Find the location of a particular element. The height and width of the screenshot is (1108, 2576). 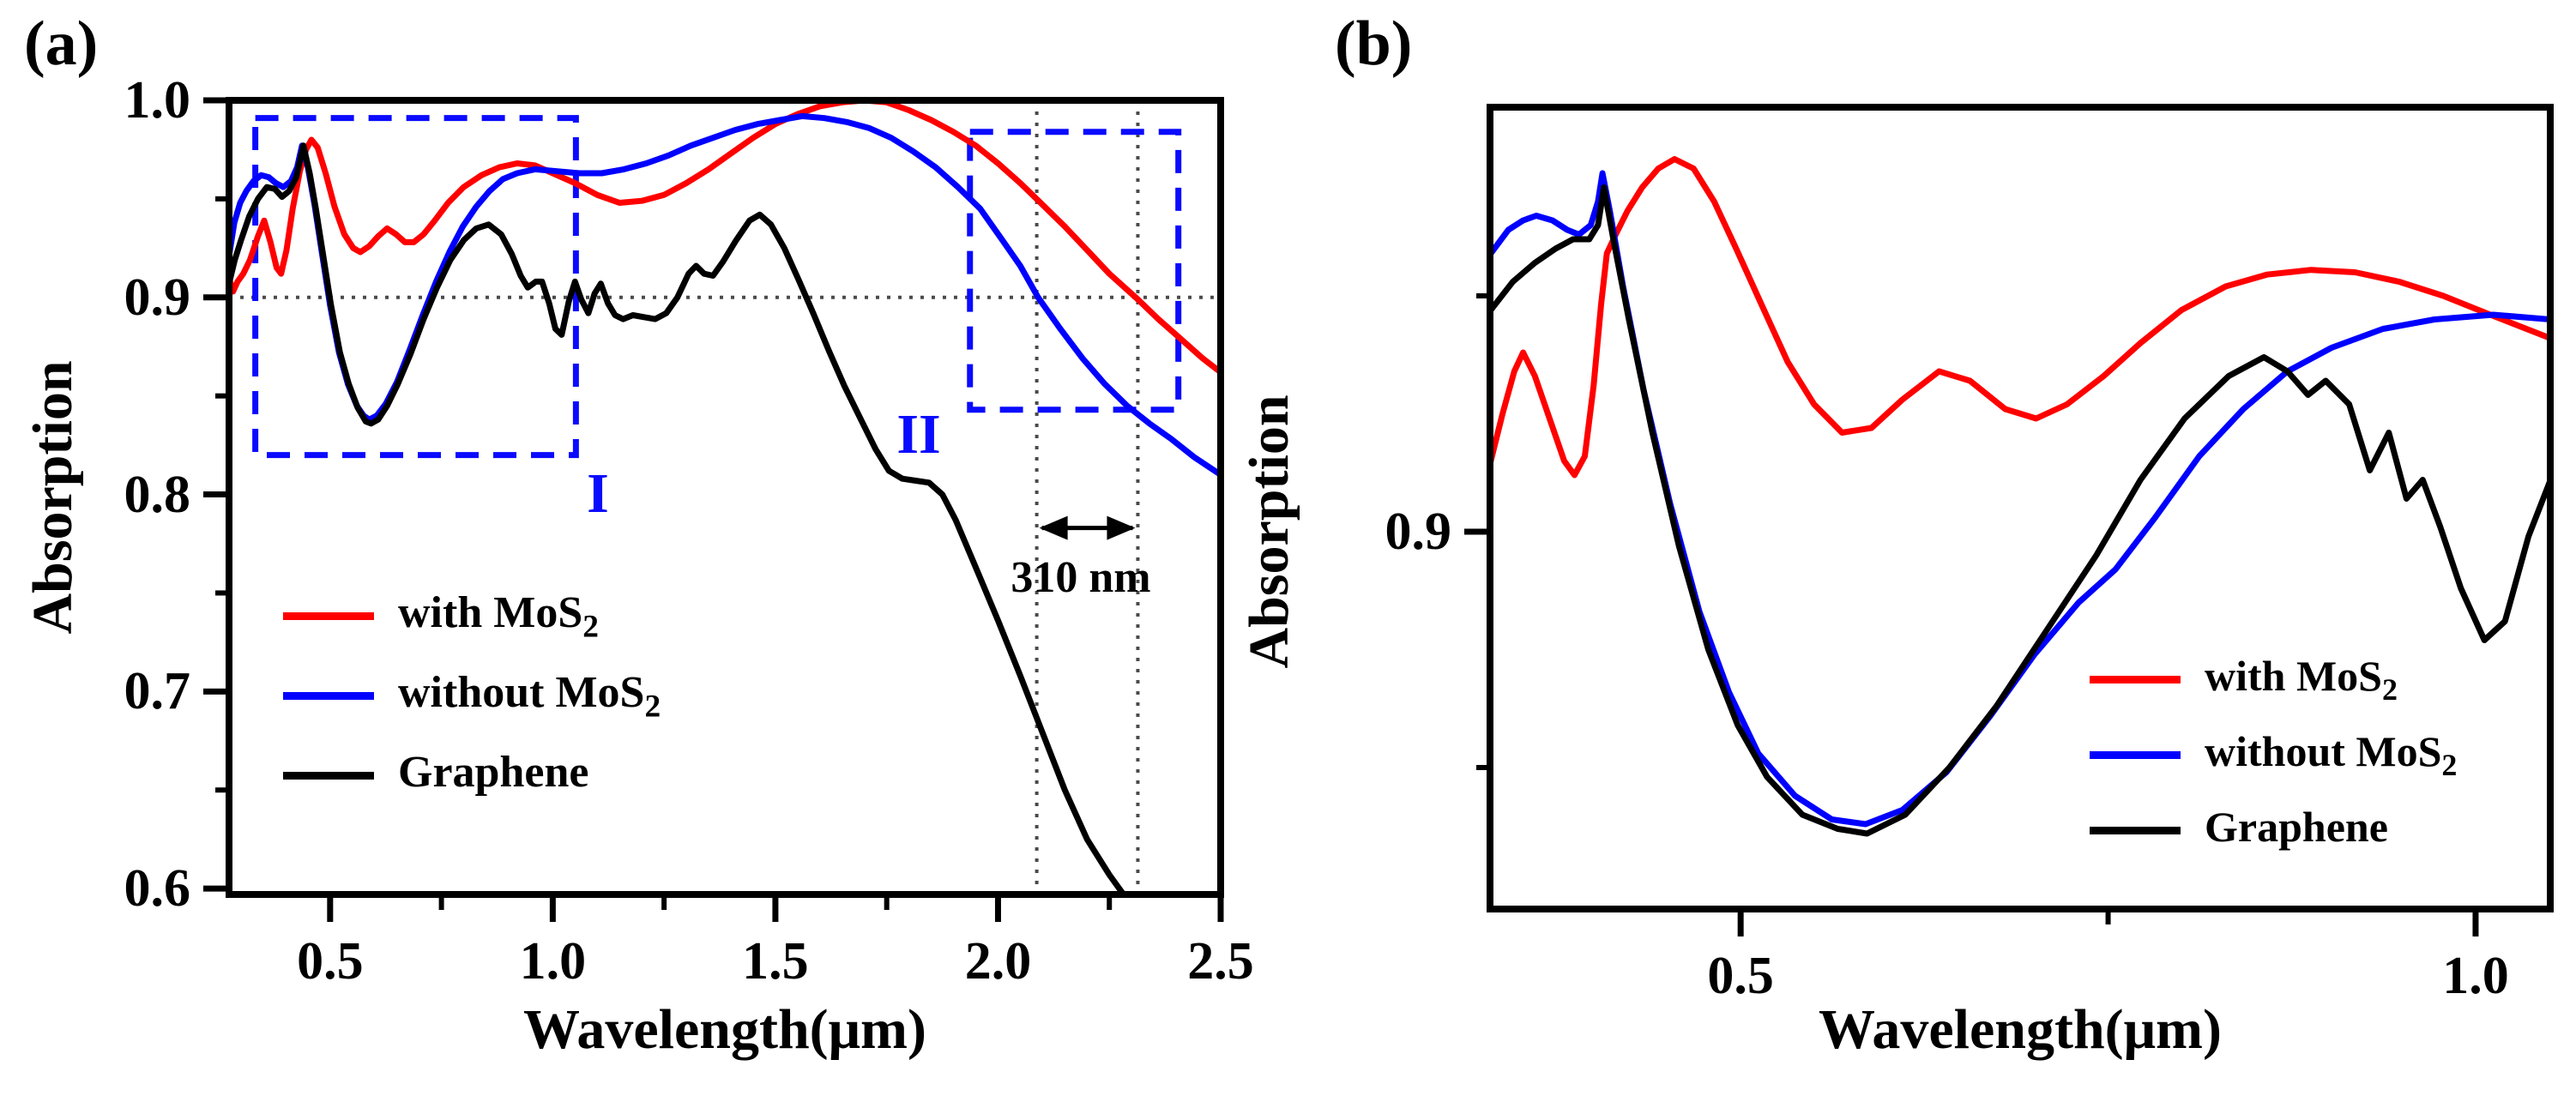

x-tick-label-a: 2.5 is located at coordinates (1220, 961).